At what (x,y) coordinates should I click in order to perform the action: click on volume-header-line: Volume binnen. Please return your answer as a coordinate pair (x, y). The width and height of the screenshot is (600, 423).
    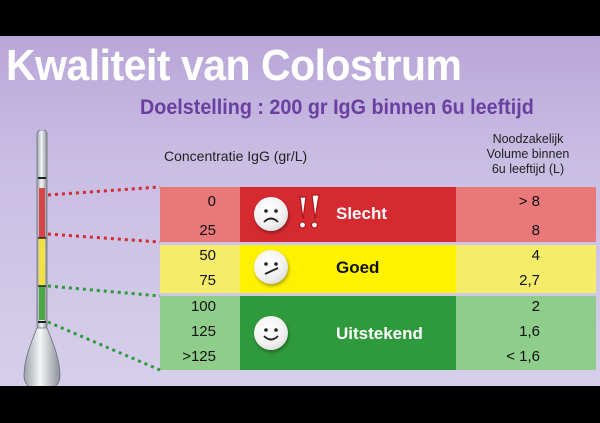
    Looking at the image, I should click on (528, 154).